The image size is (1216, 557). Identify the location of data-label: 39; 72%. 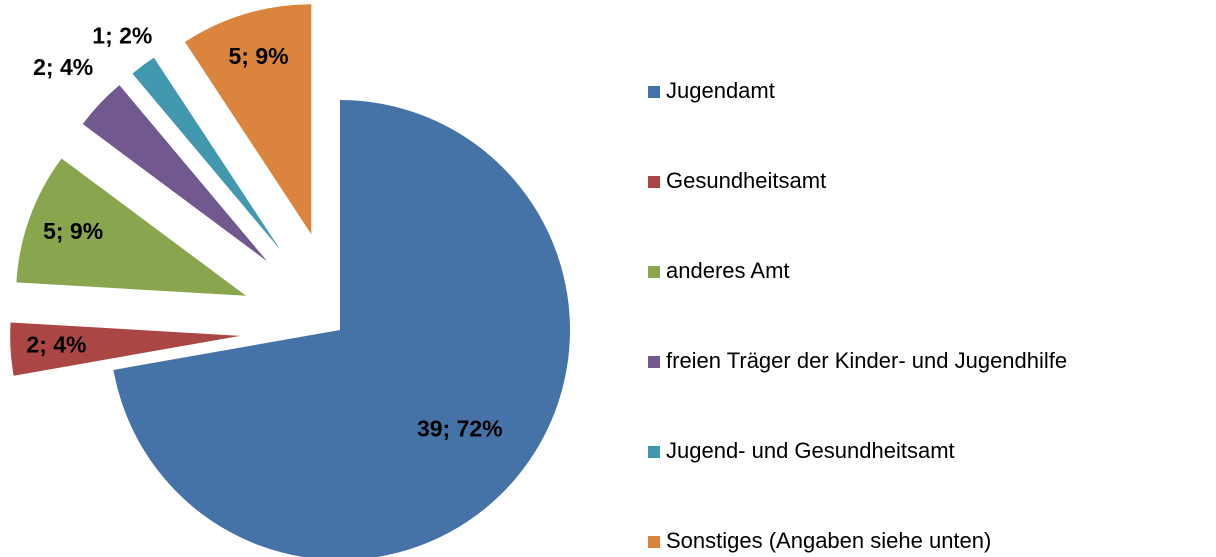
(460, 429).